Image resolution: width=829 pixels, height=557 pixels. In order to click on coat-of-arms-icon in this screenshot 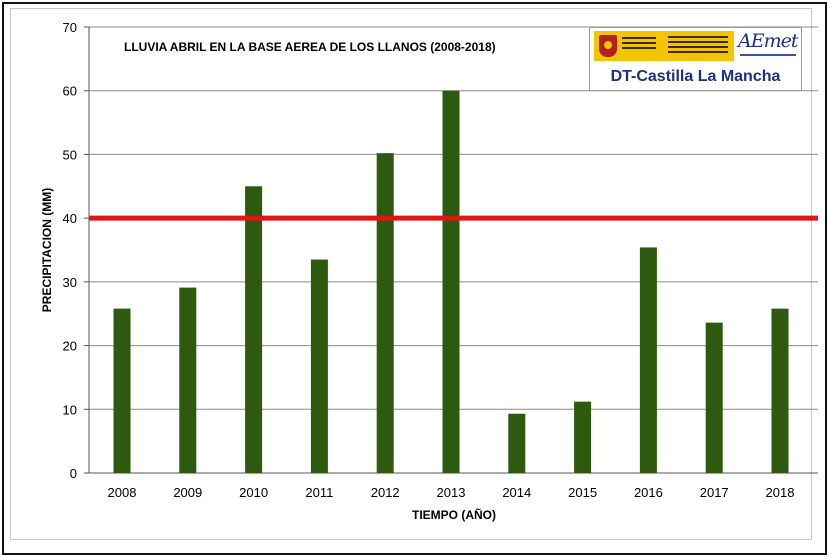, I will do `click(608, 46)`.